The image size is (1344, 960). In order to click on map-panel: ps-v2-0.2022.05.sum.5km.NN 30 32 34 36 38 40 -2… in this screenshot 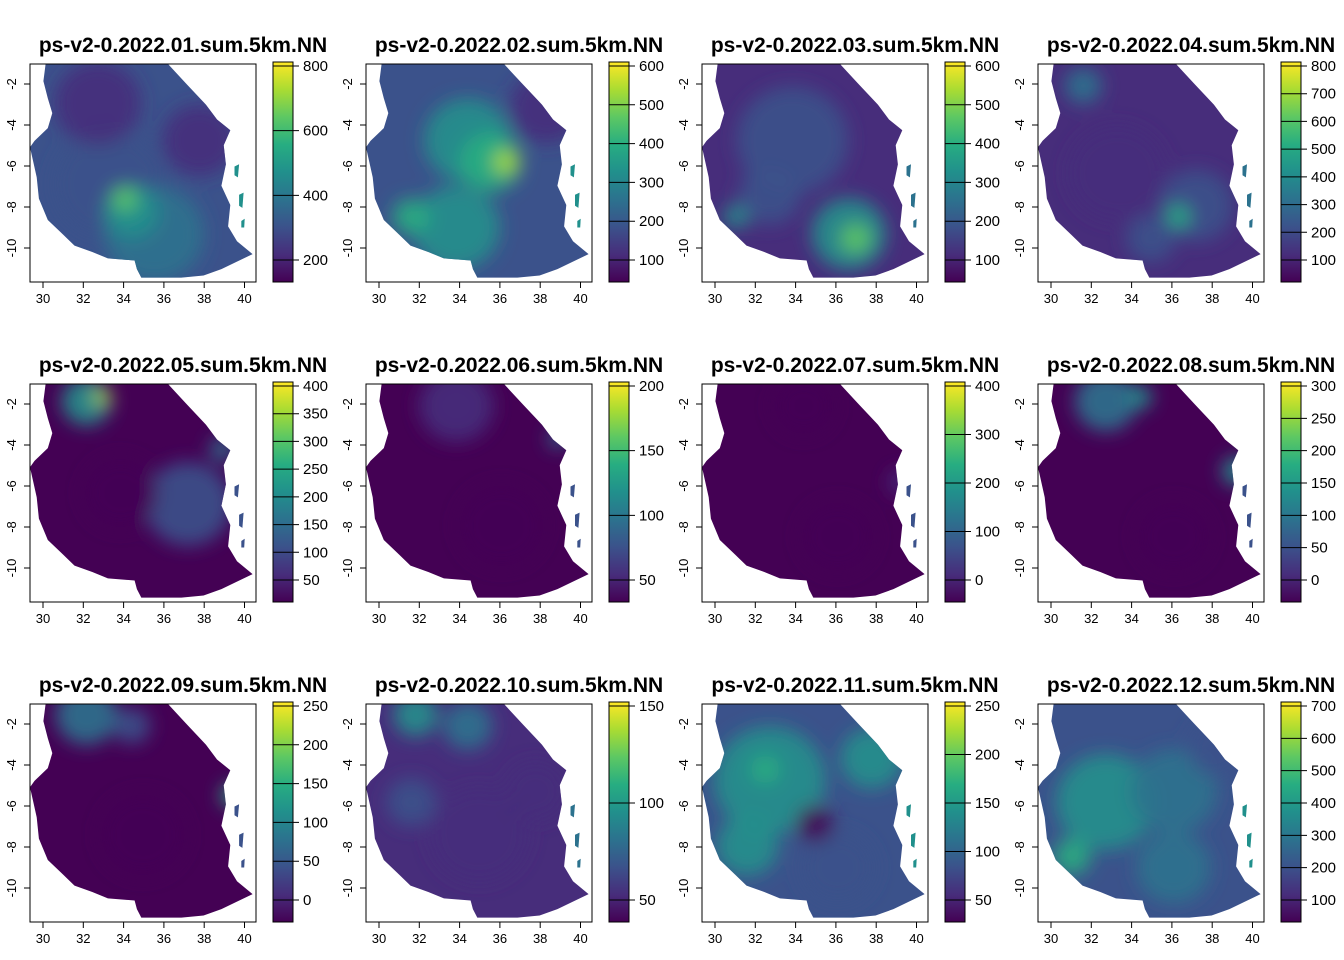, I will do `click(166, 490)`.